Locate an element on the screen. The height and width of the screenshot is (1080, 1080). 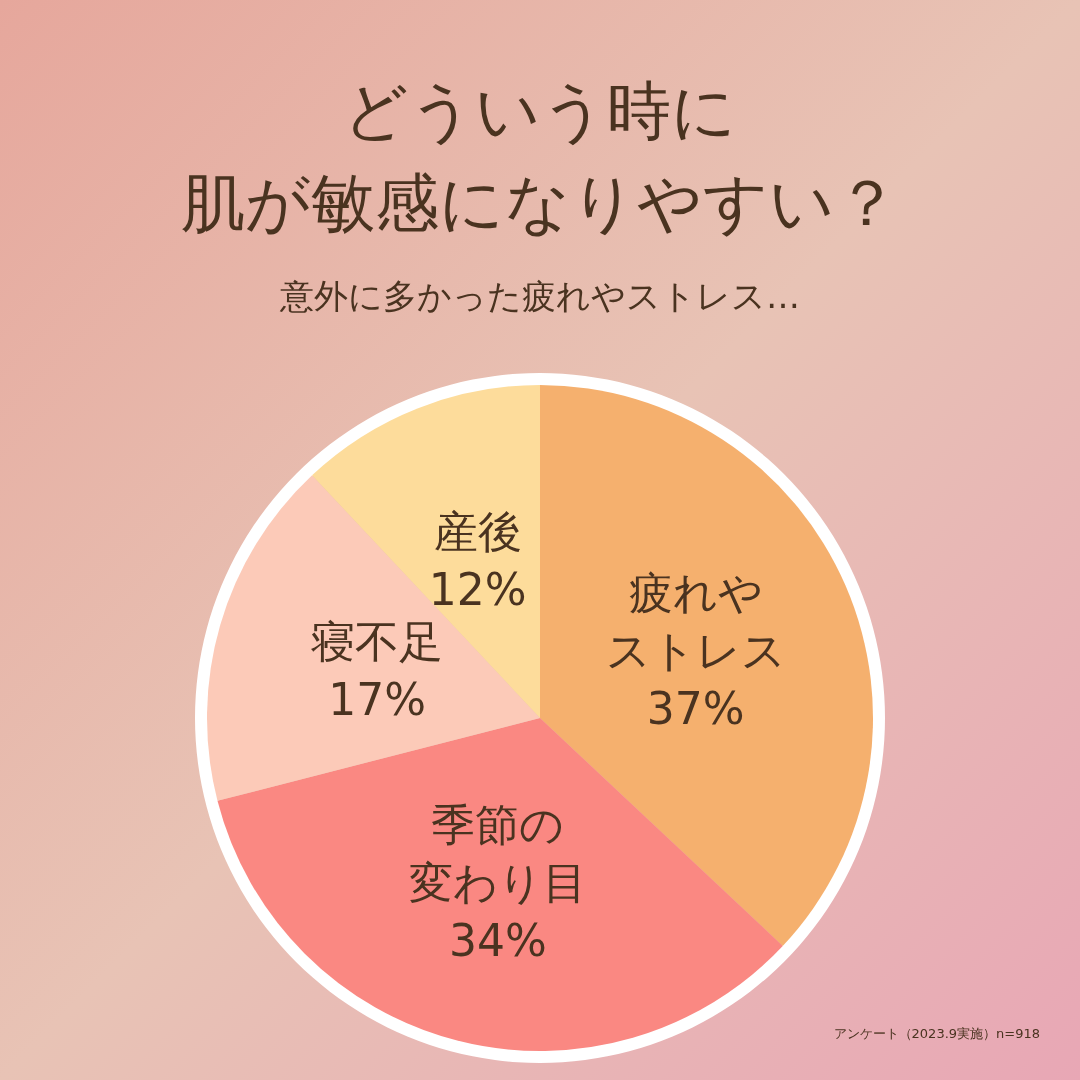
data-label: 12% is located at coordinates (477, 589).